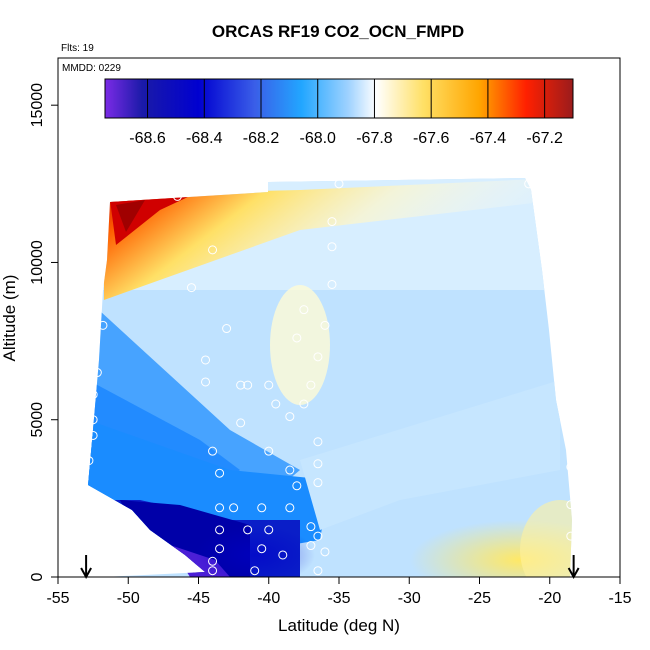 This screenshot has height=650, width=650. I want to click on x-tick-label: -30, so click(409, 598).